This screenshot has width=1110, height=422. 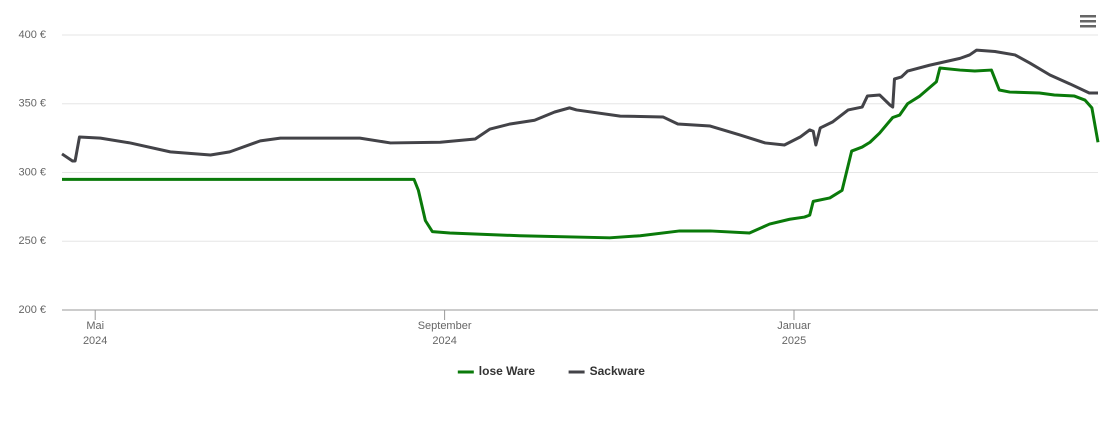 I want to click on legend-label: Sackware, so click(x=618, y=371).